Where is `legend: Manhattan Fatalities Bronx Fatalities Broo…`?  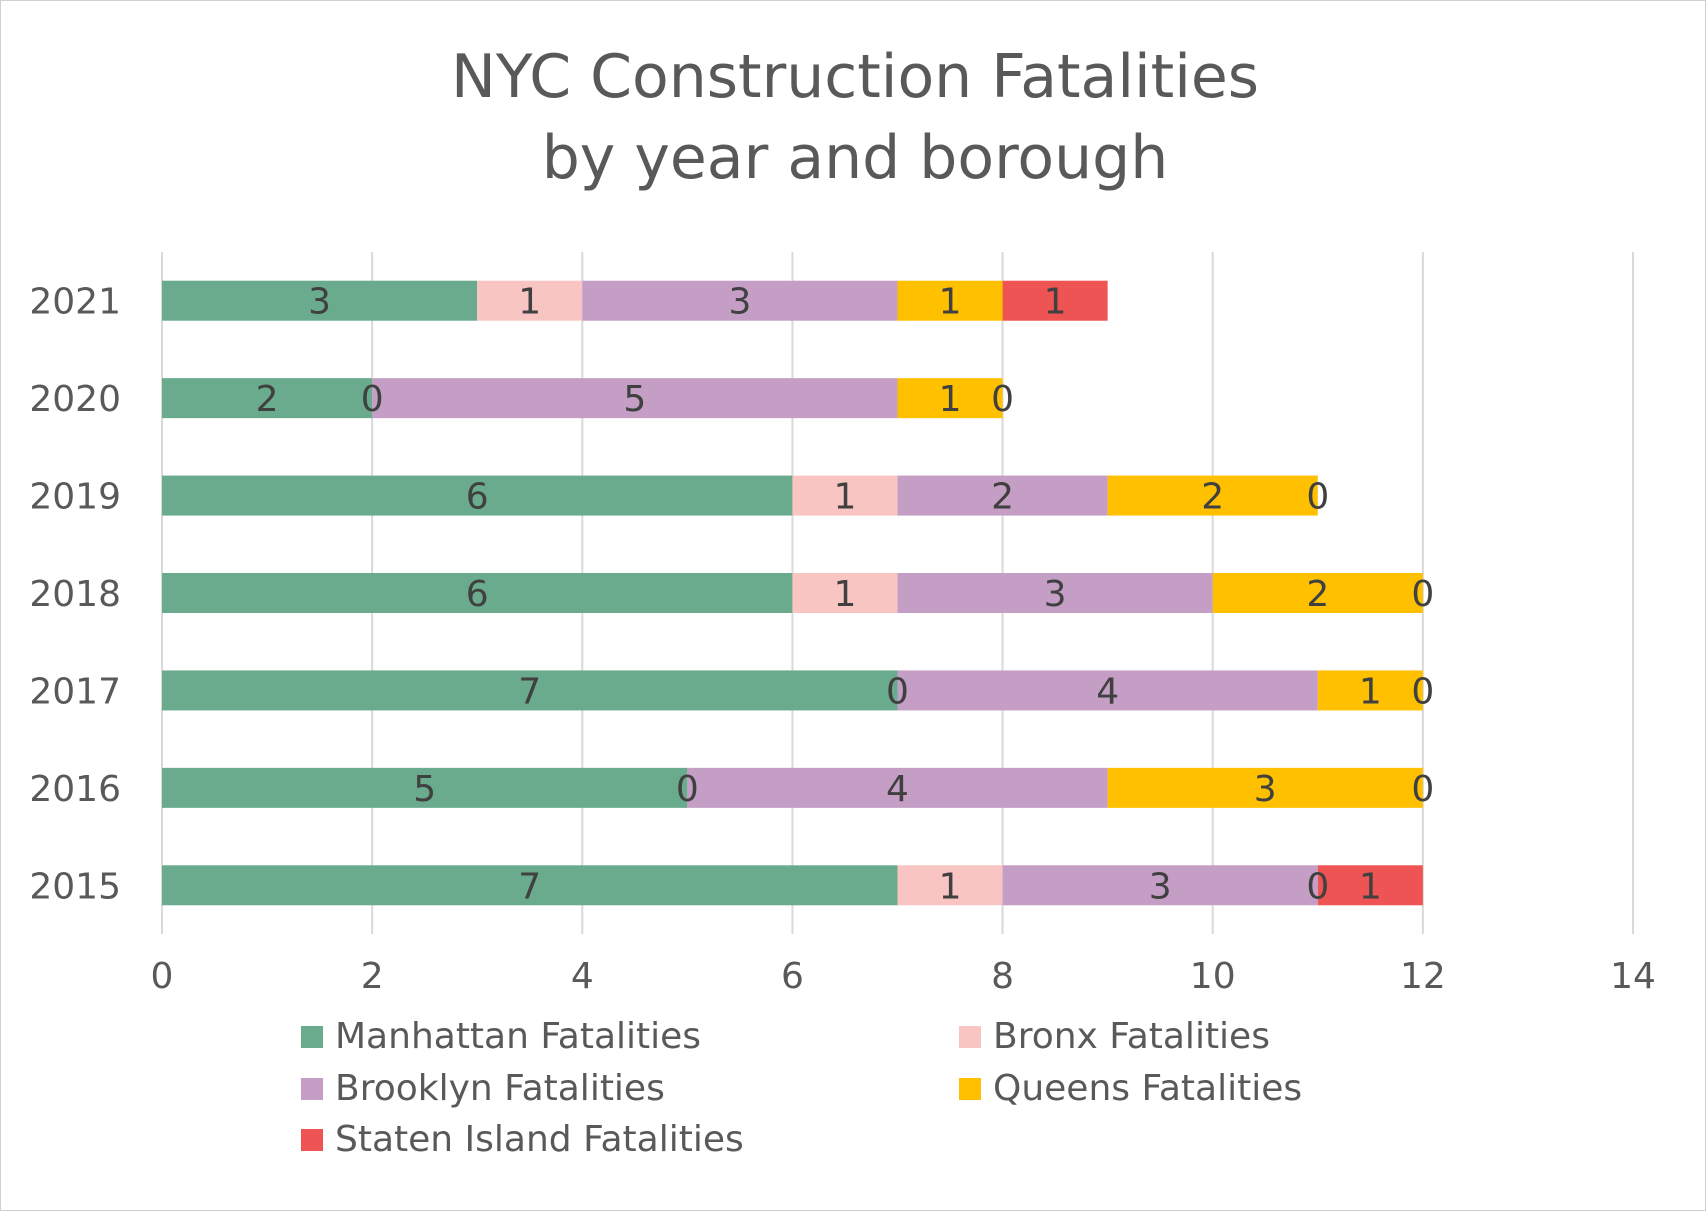
legend: Manhattan Fatalities Bronx Fatalities Broo… is located at coordinates (801, 1088).